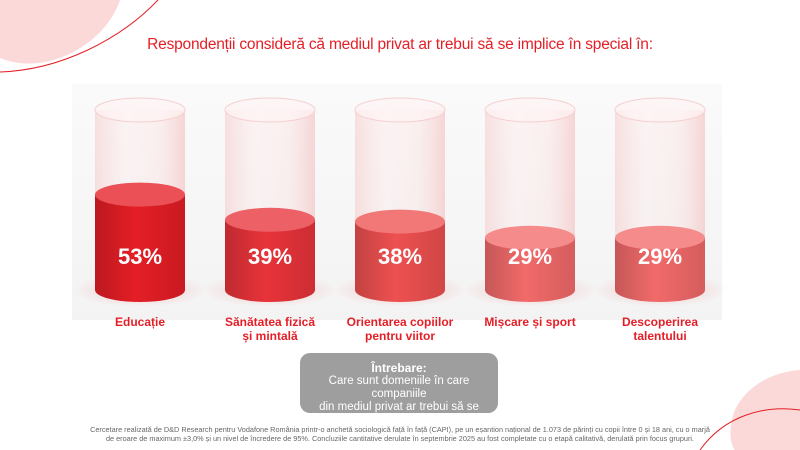 This screenshot has height=450, width=800. What do you see at coordinates (659, 336) in the screenshot?
I see `bar-category-label: talentului` at bounding box center [659, 336].